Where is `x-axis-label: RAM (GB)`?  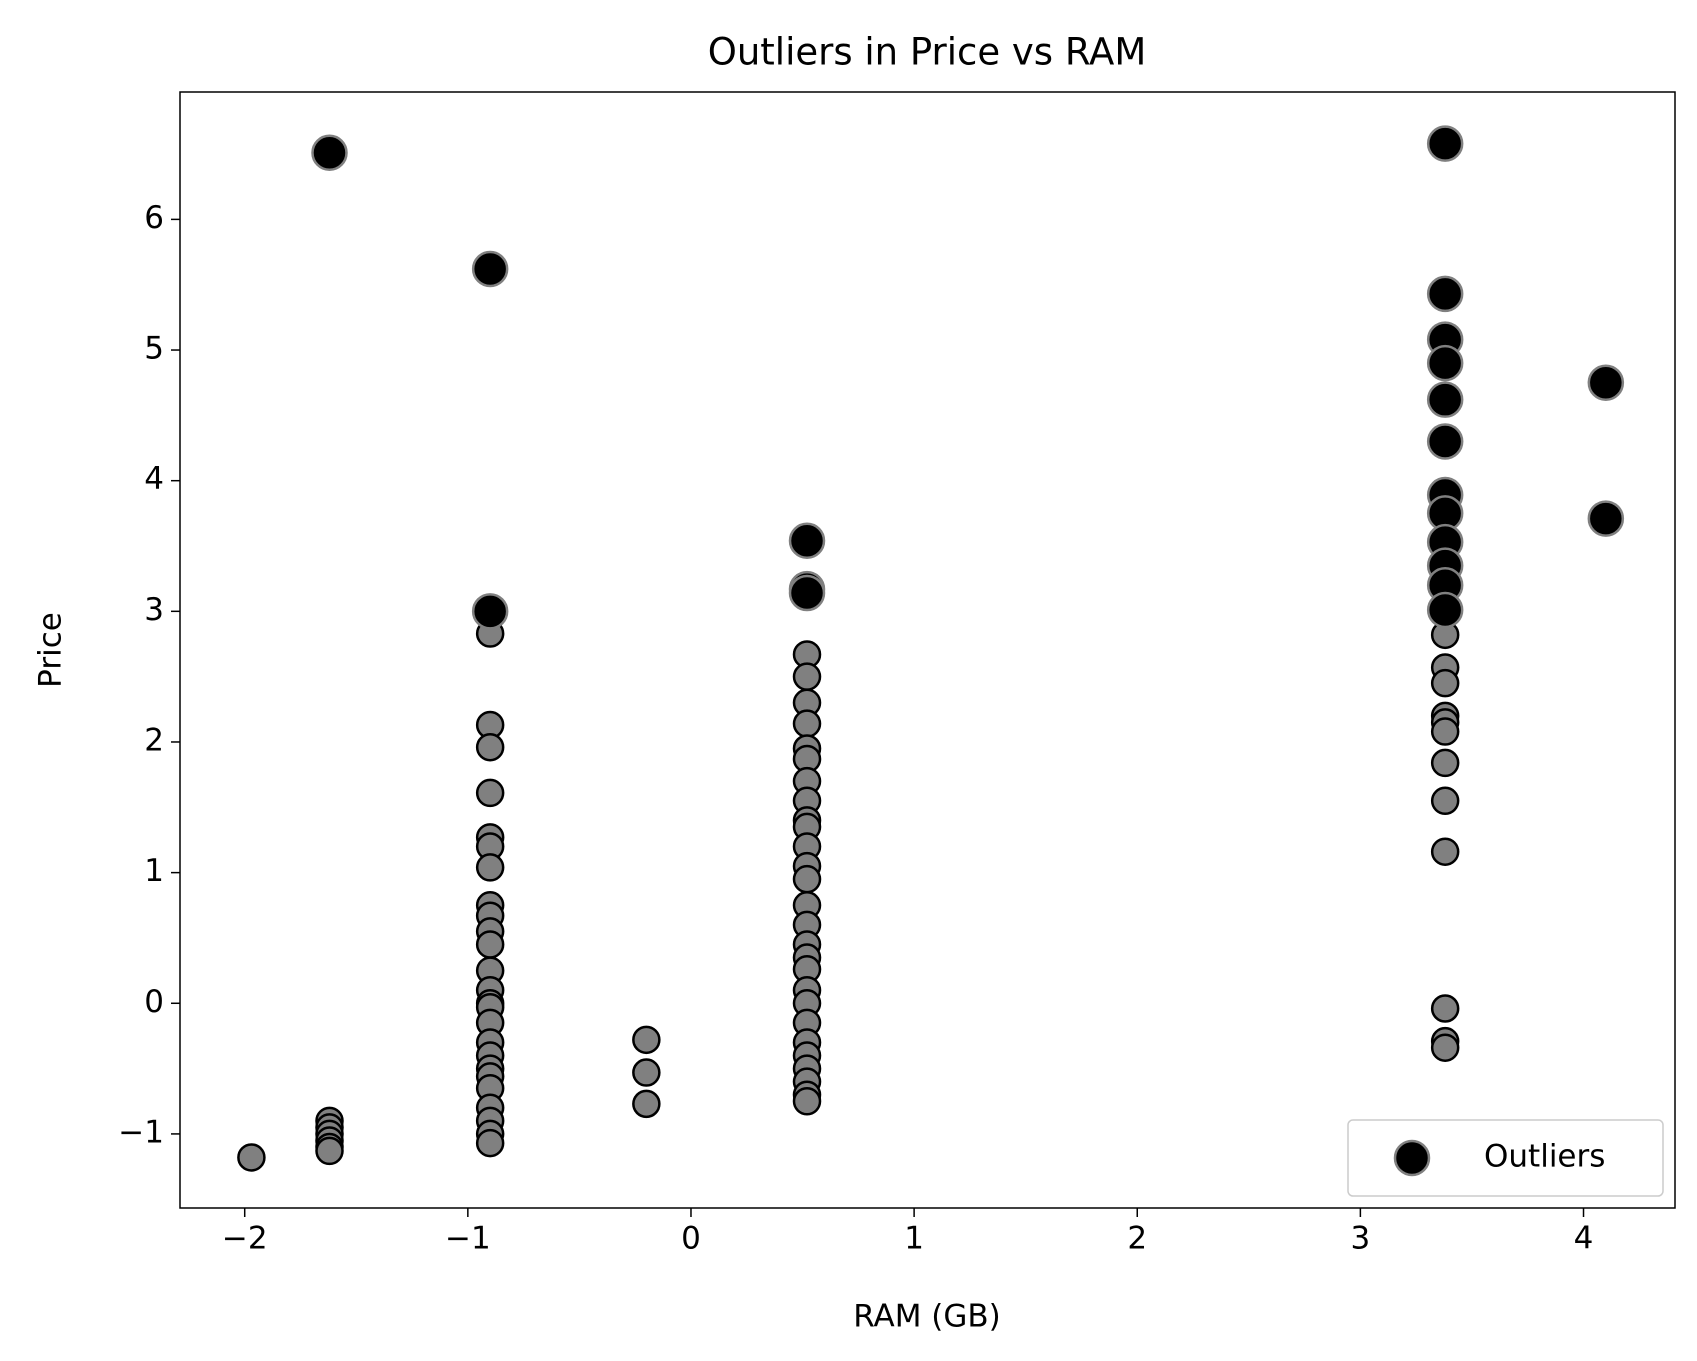
x-axis-label: RAM (GB) is located at coordinates (927, 1317).